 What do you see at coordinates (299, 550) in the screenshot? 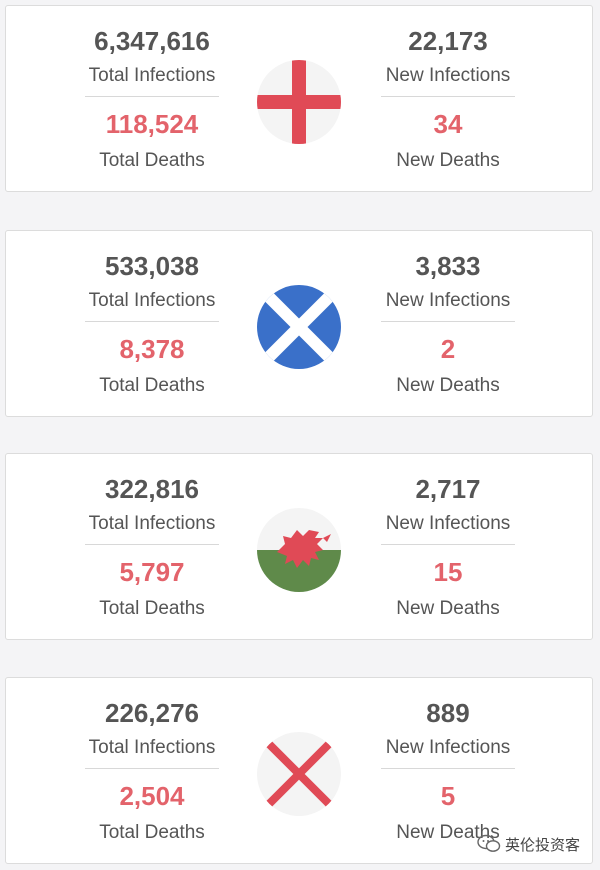
I see `wales-flag-icon` at bounding box center [299, 550].